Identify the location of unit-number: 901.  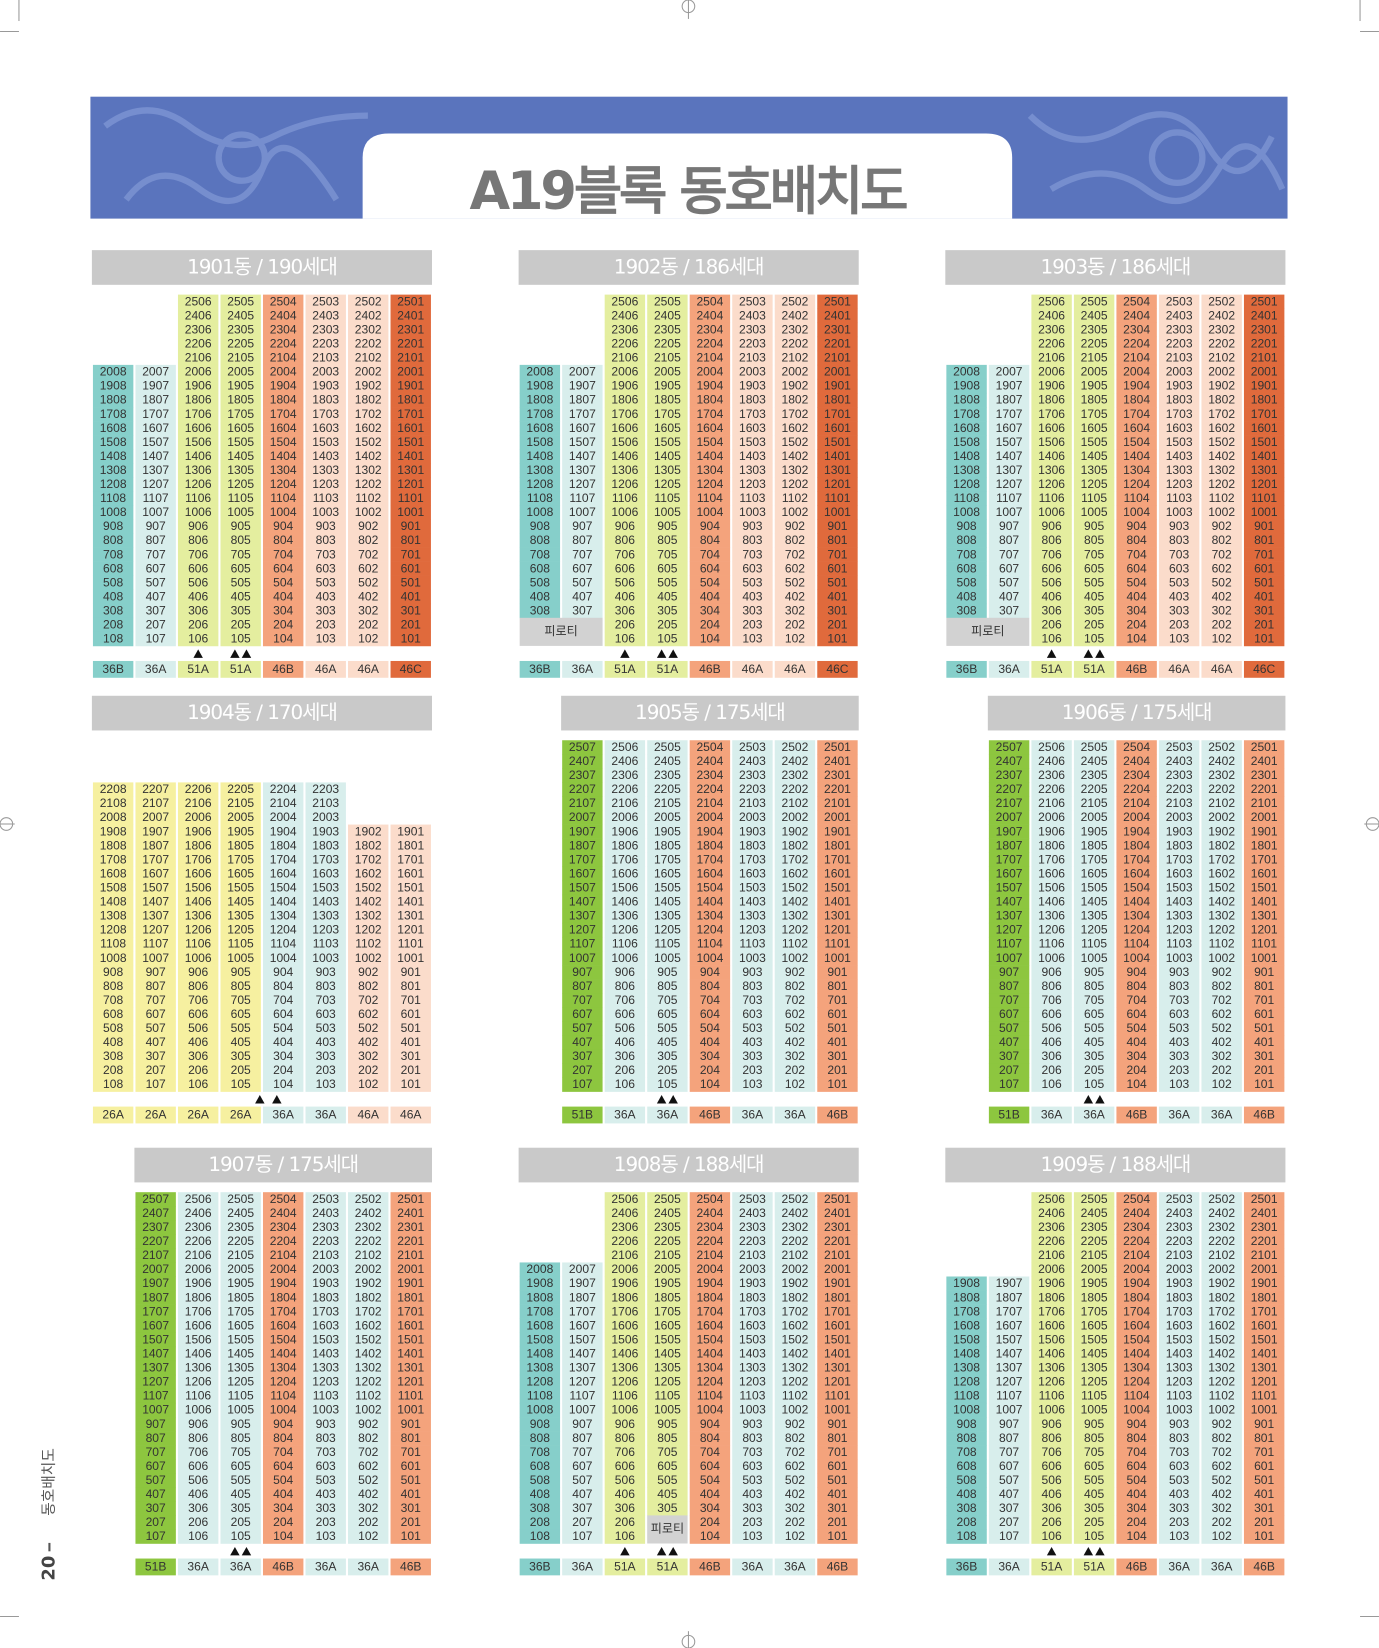
(837, 1424).